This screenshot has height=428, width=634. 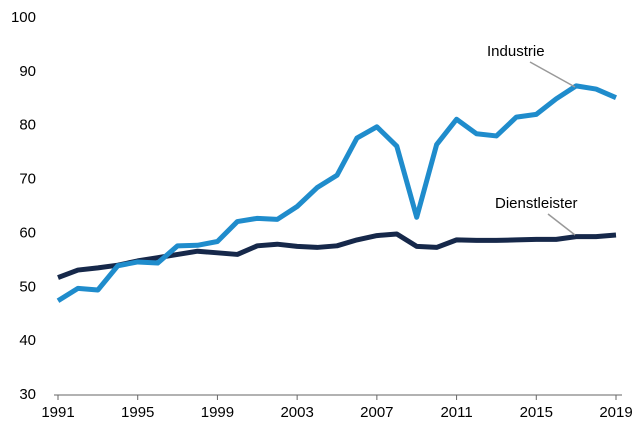 I want to click on y-tick-label: 70, so click(x=27, y=179).